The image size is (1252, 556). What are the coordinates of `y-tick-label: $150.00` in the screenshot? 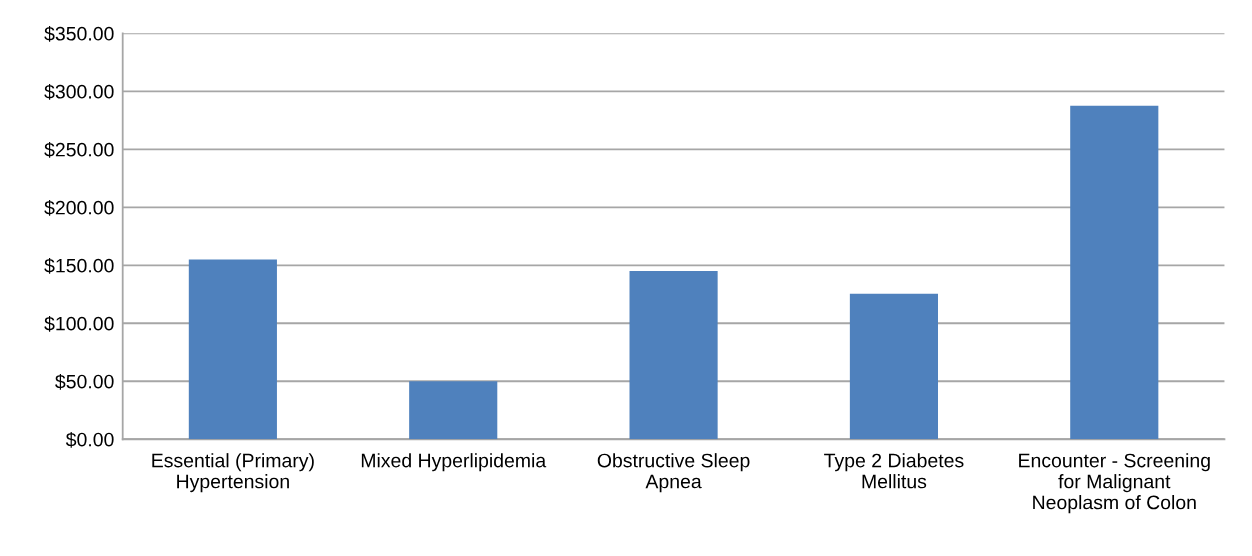 It's located at (79, 265).